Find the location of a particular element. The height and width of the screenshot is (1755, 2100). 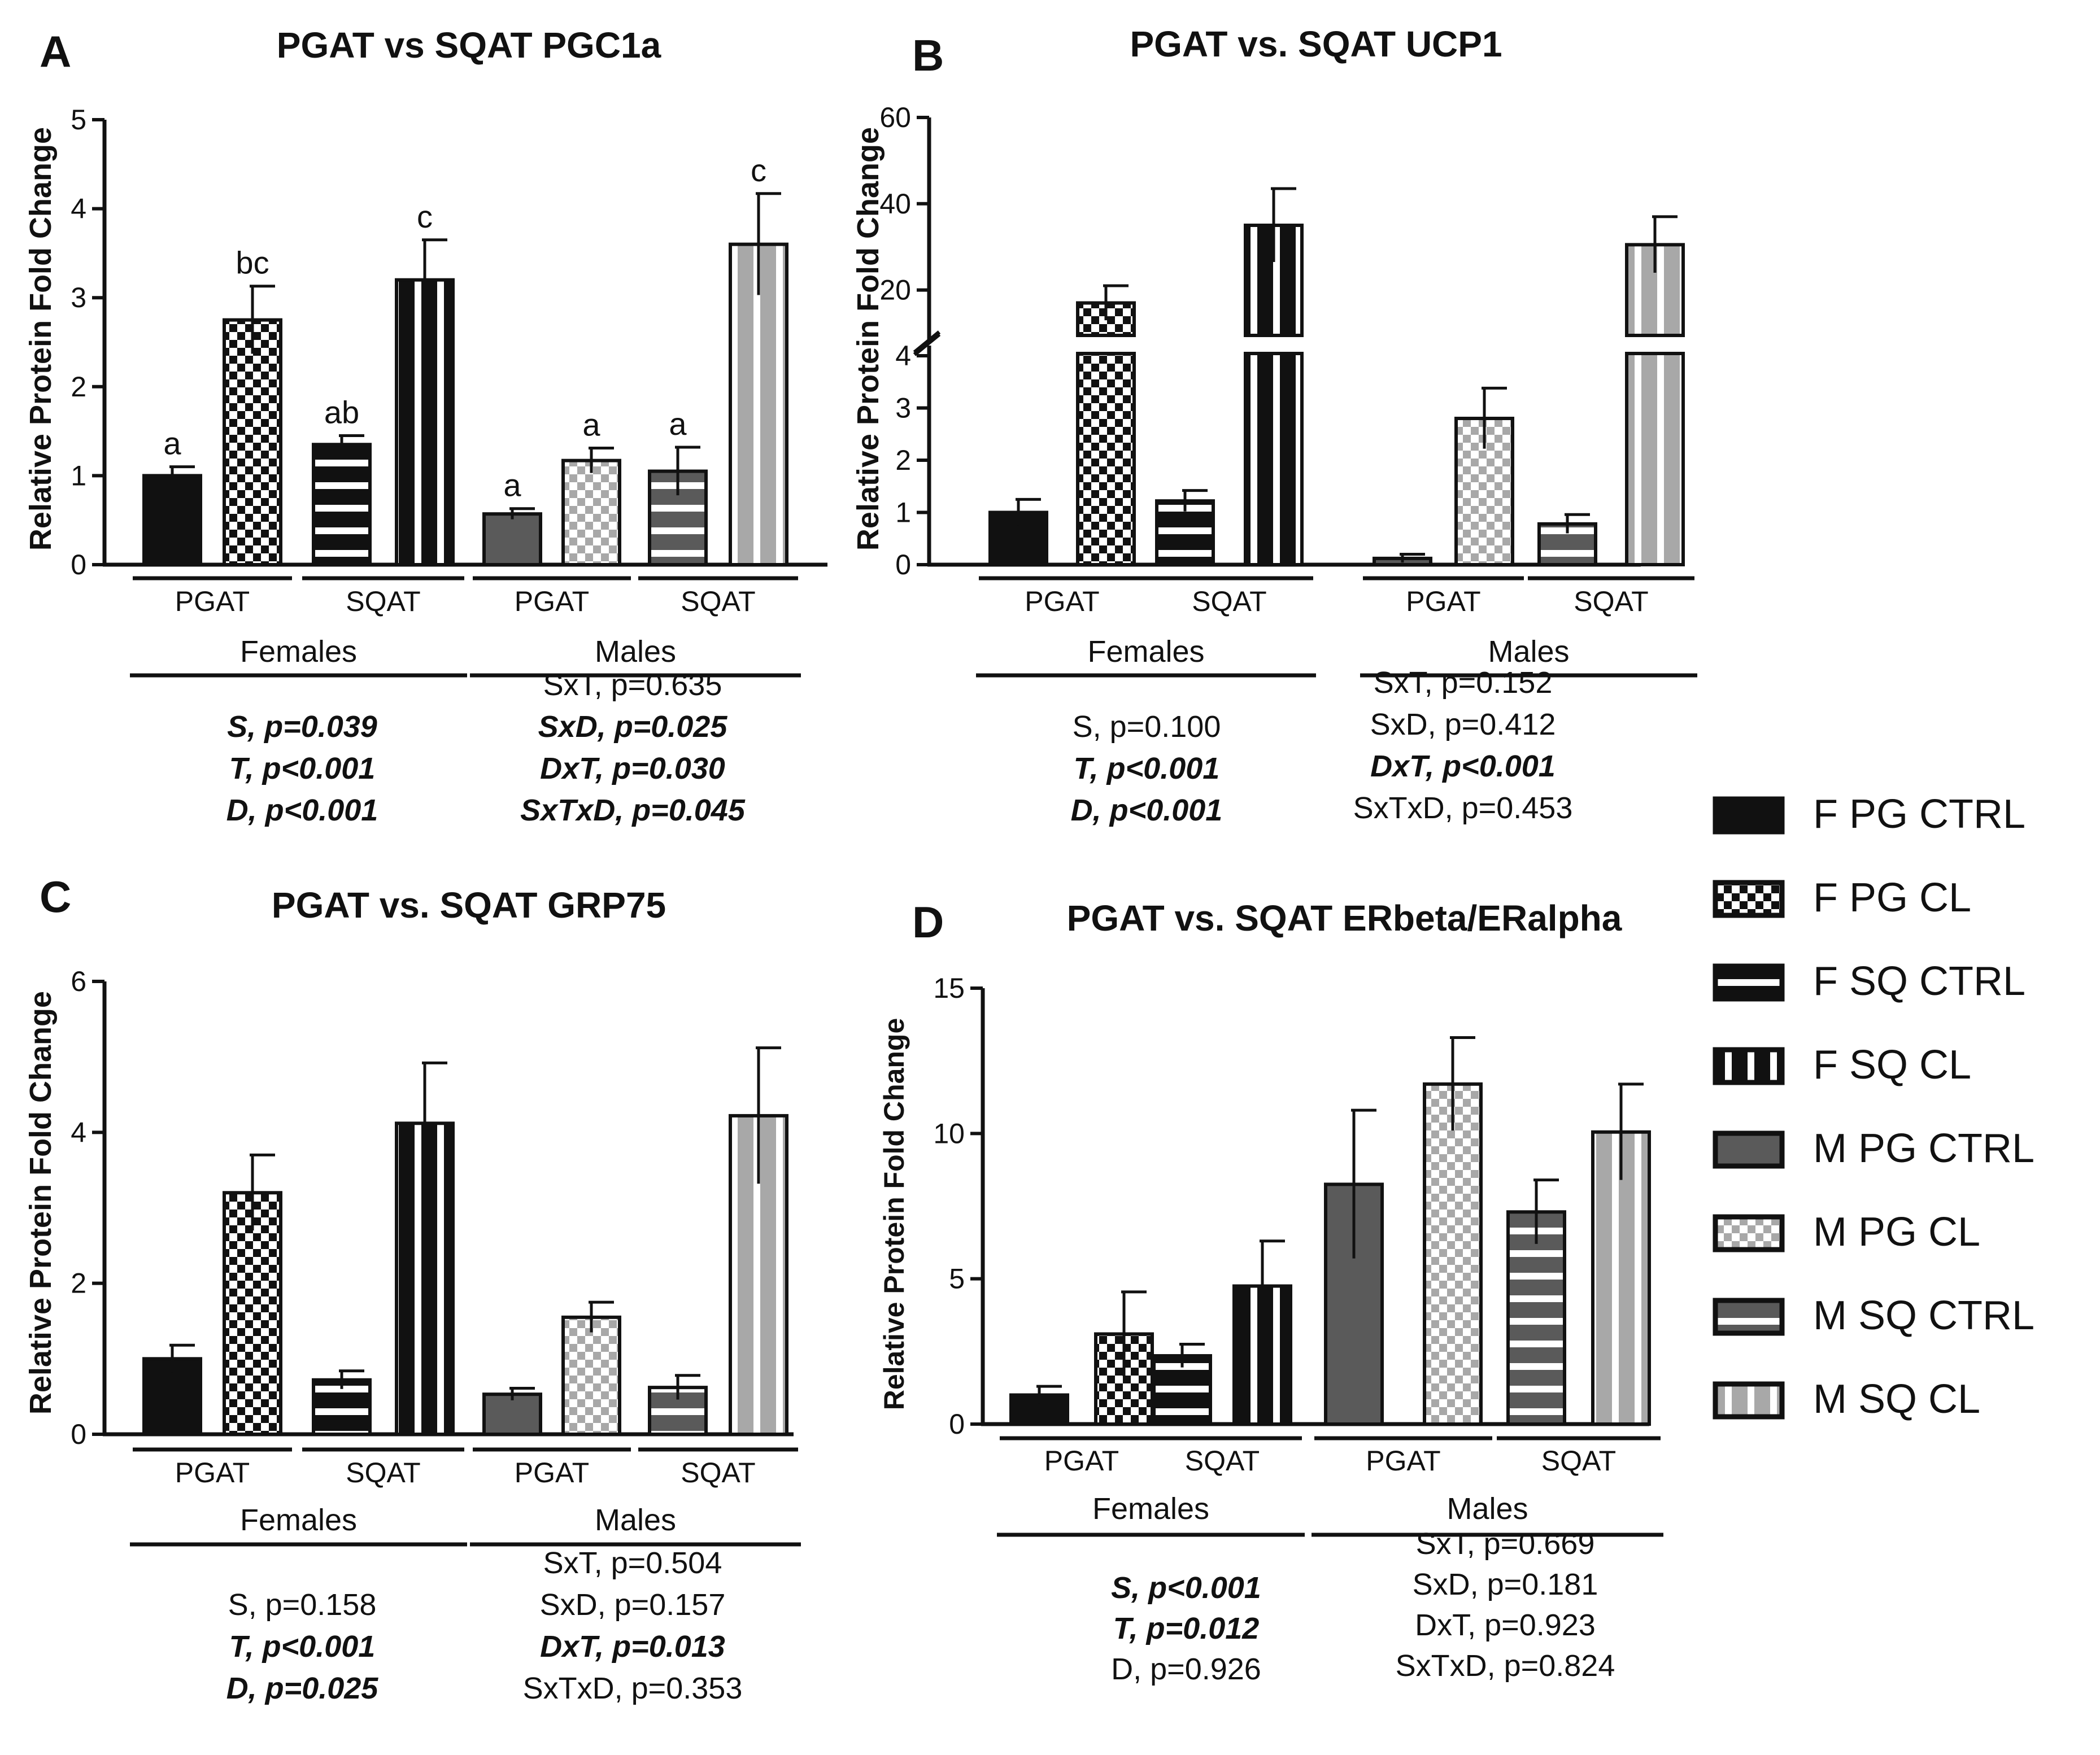

stat-line: D, p<0.001 is located at coordinates (1147, 810).